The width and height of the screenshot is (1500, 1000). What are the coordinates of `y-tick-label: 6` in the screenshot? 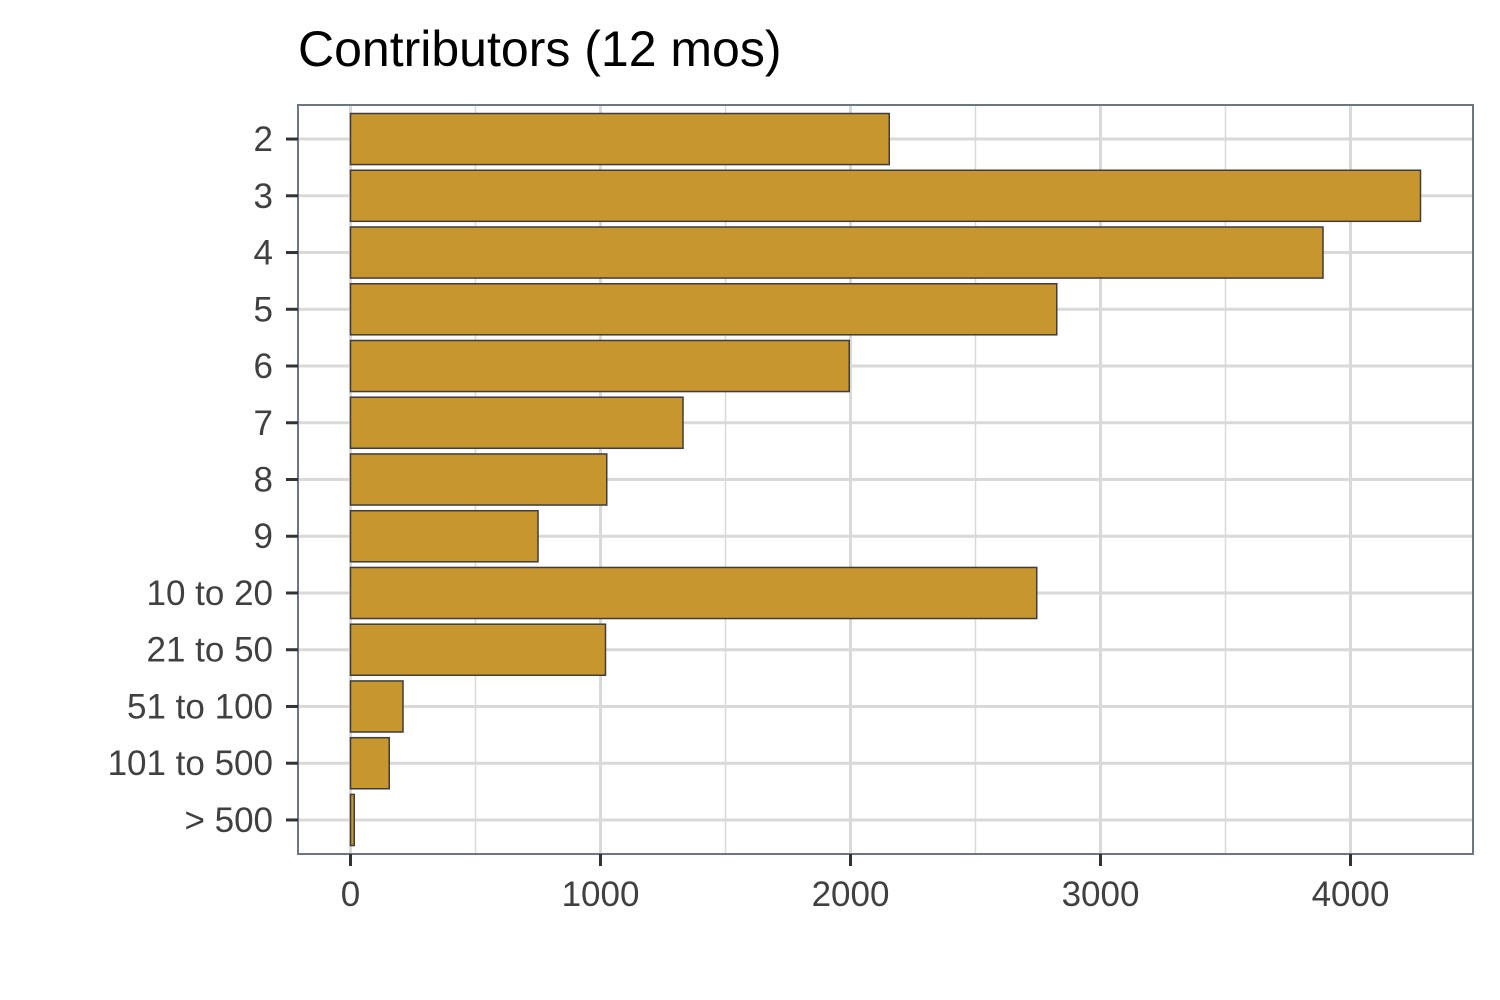 It's located at (263, 366).